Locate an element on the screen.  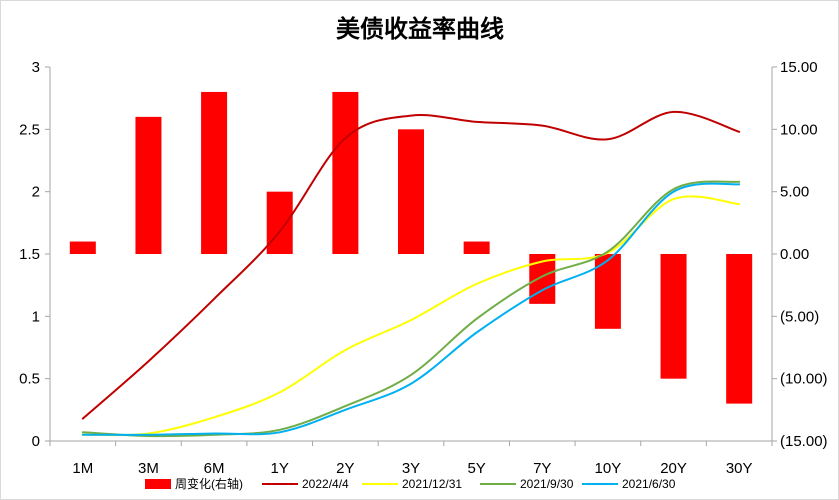
right-axis-tick-label: 0.00 is located at coordinates (794, 254).